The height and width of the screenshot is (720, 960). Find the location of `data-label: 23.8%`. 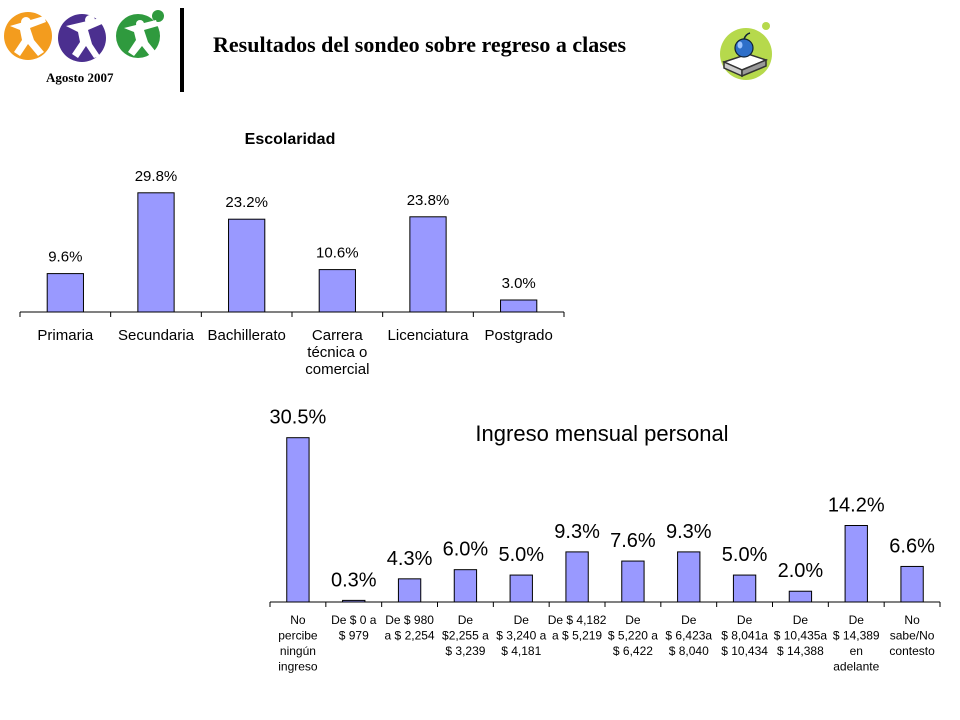

data-label: 23.8% is located at coordinates (428, 200).